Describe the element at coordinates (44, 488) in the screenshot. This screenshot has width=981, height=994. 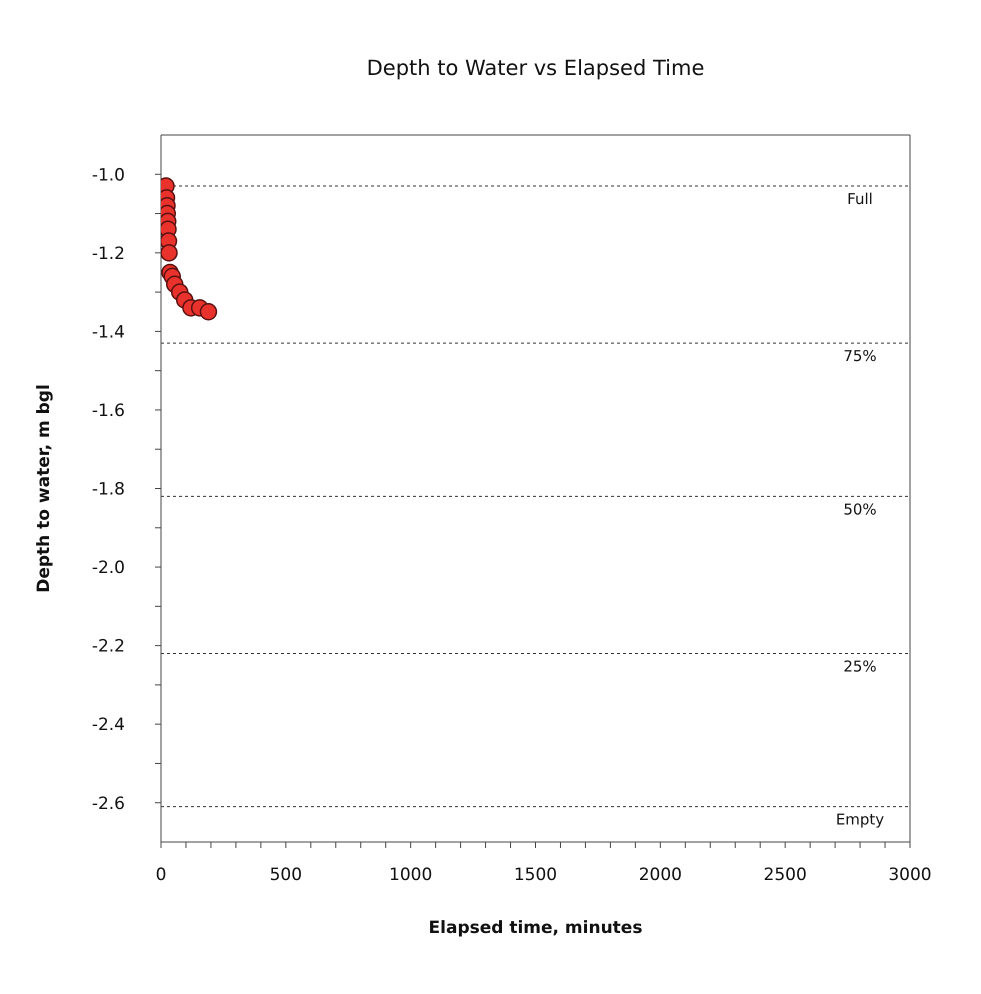
I see `y-axis-title: Depth to water, m bgl` at that location.